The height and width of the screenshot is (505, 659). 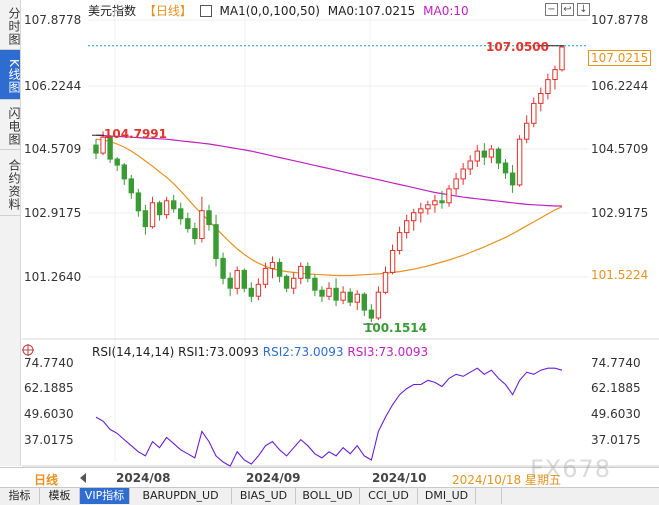 I want to click on tab-timeshare: 分时图, so click(x=10, y=25).